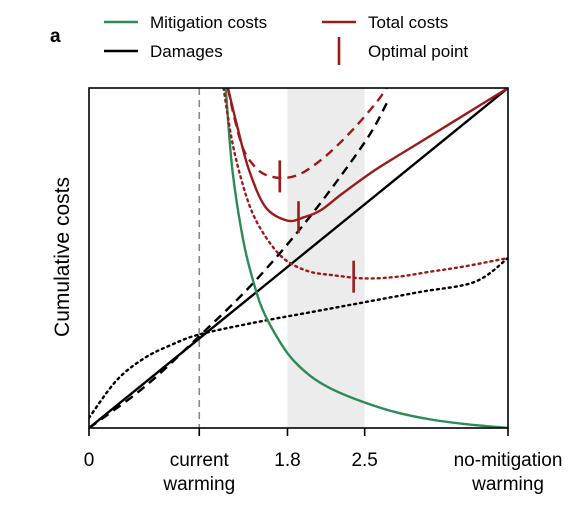 This screenshot has width=586, height=505. I want to click on x-tick-label: no-mitigation, so click(508, 460).